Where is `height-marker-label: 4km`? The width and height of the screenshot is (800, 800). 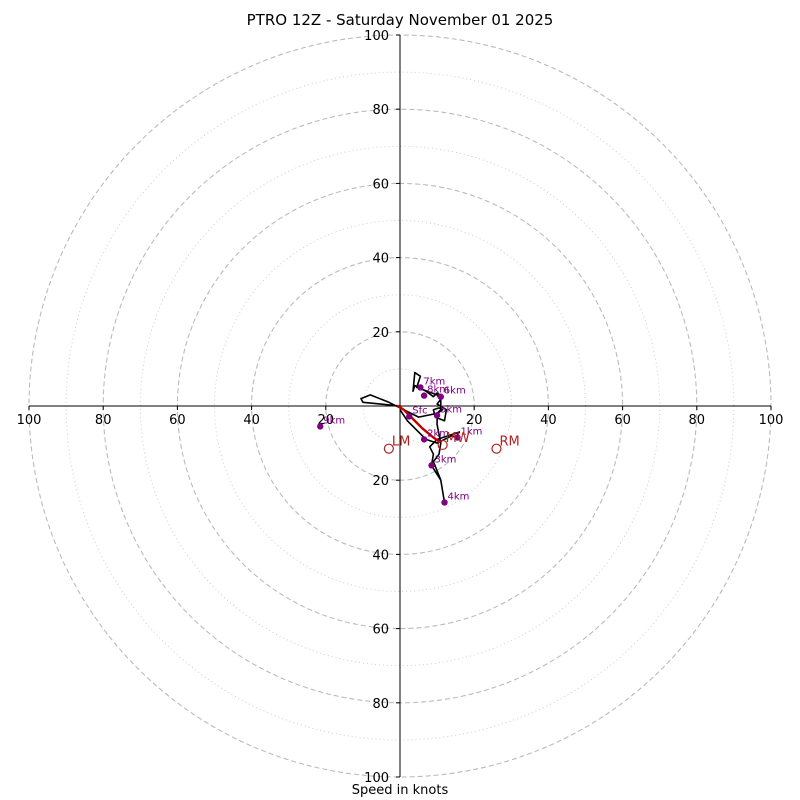
height-marker-label: 4km is located at coordinates (459, 496).